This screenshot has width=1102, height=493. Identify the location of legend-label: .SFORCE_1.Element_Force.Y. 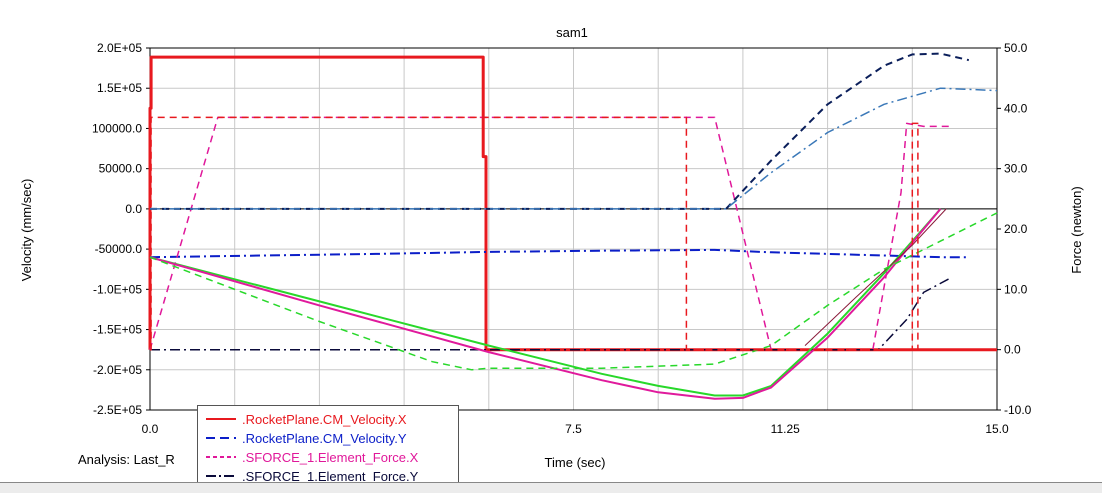
(330, 476).